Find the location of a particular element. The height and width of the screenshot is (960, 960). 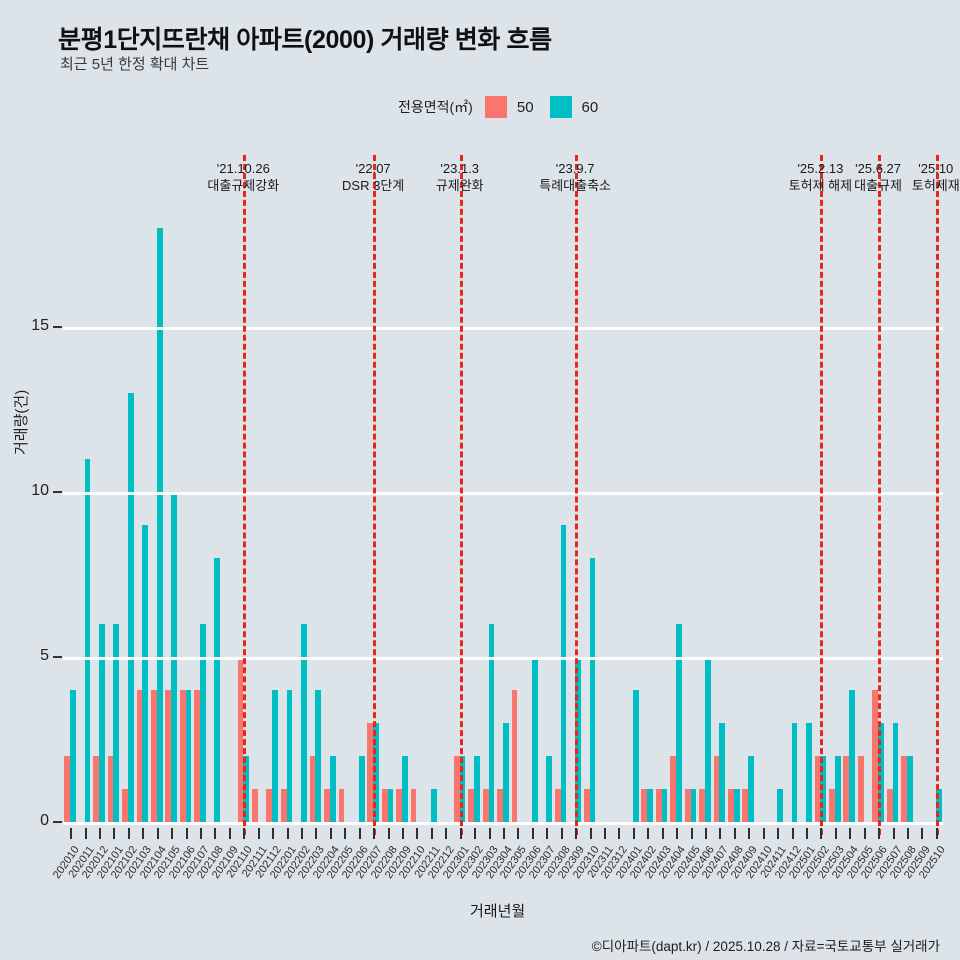

y-tick-label: 5 is located at coordinates (44, 655).